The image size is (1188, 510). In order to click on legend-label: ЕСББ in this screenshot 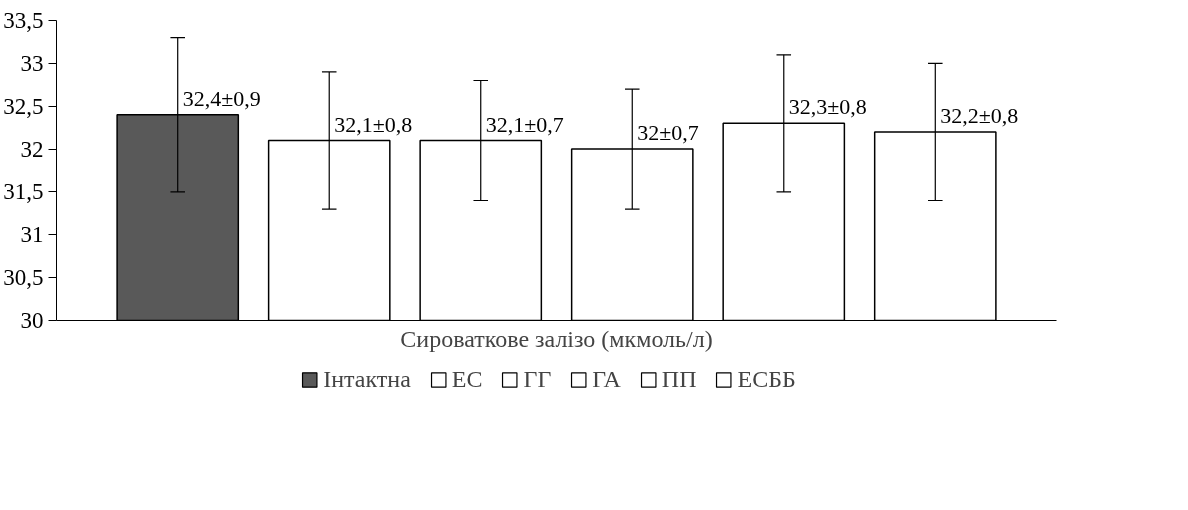, I will do `click(766, 379)`.